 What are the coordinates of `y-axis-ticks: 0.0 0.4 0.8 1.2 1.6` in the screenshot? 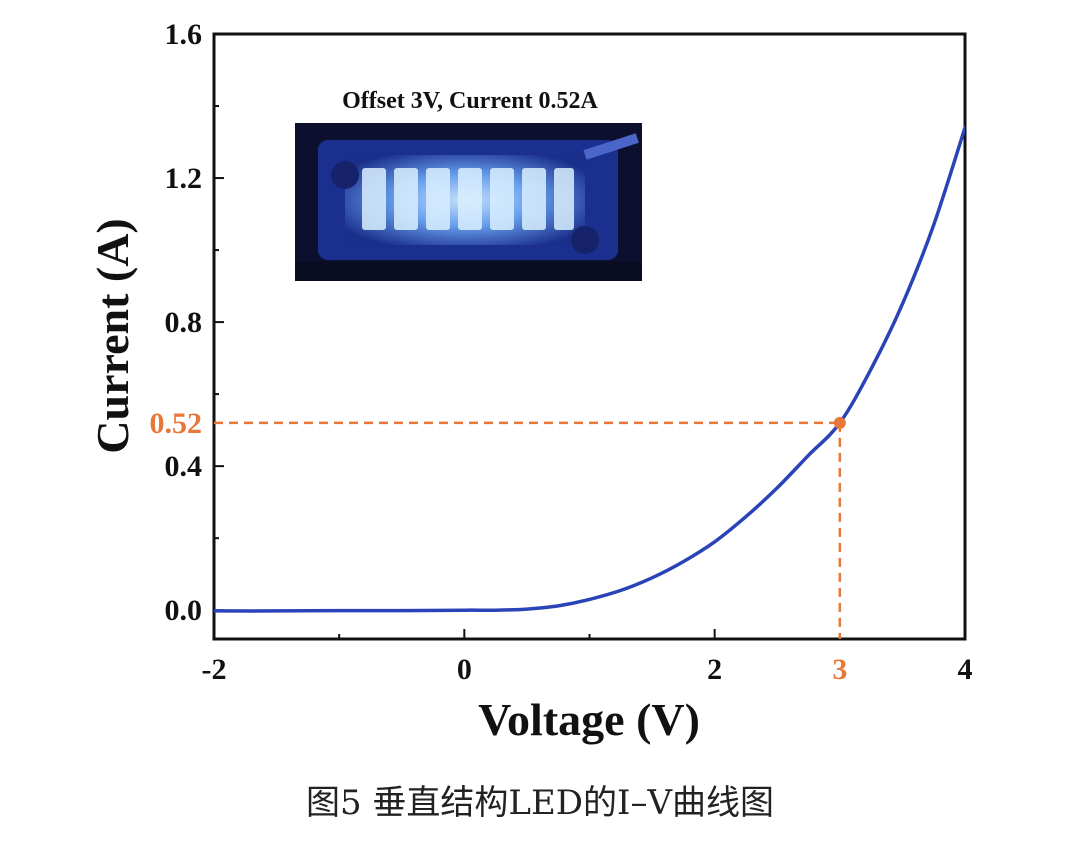 It's located at (194, 322).